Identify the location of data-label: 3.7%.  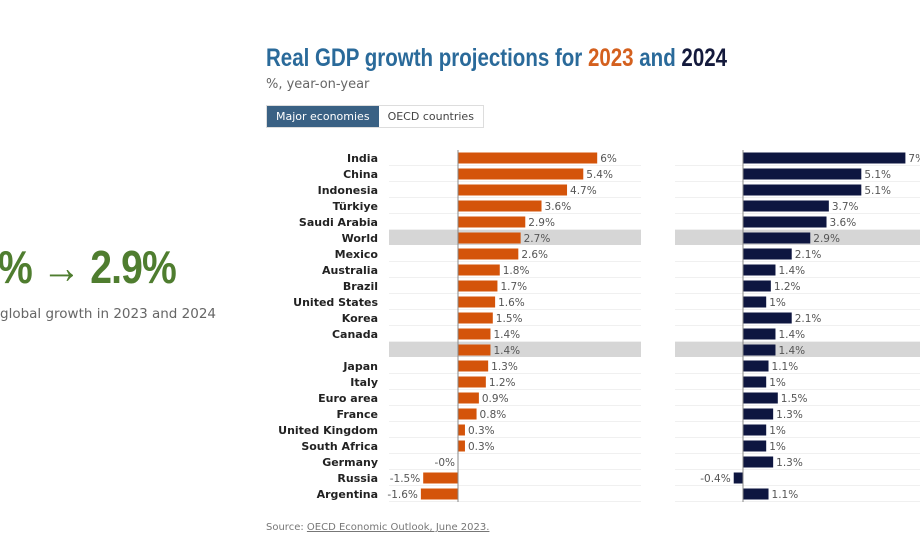
(845, 207).